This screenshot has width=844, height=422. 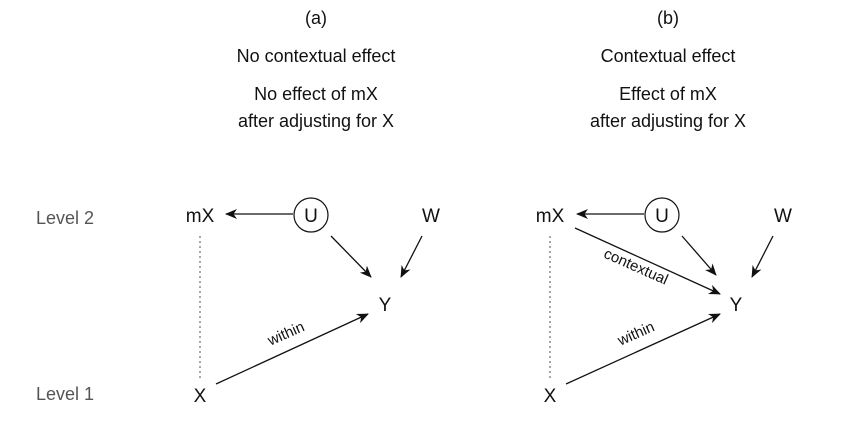 What do you see at coordinates (316, 121) in the screenshot?
I see `panel-a-caption-line-2: after adjusting for X` at bounding box center [316, 121].